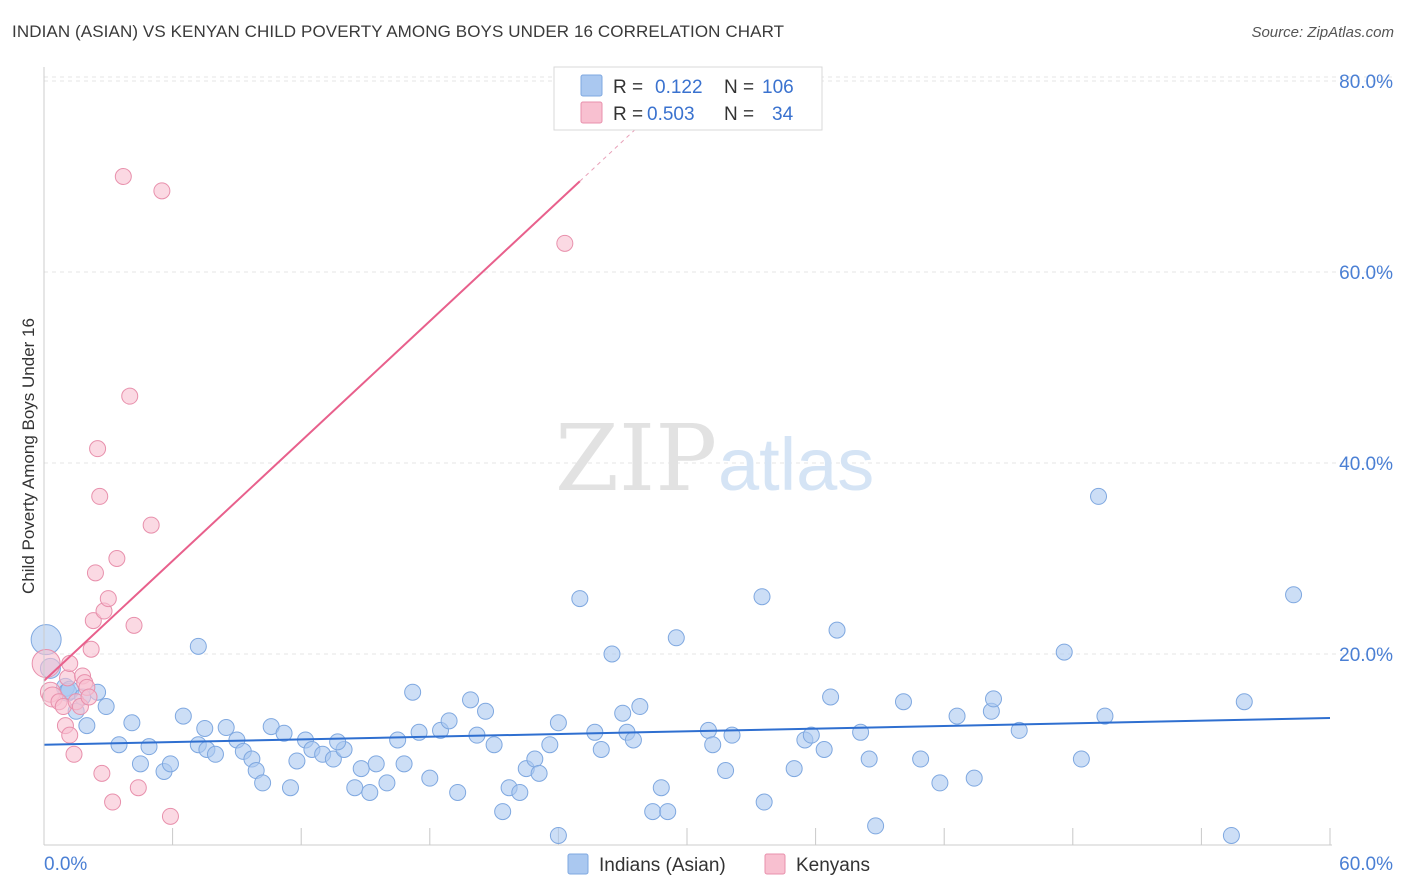 This screenshot has width=1406, height=892. I want to click on watermark-zip: ZIP, so click(636, 458).